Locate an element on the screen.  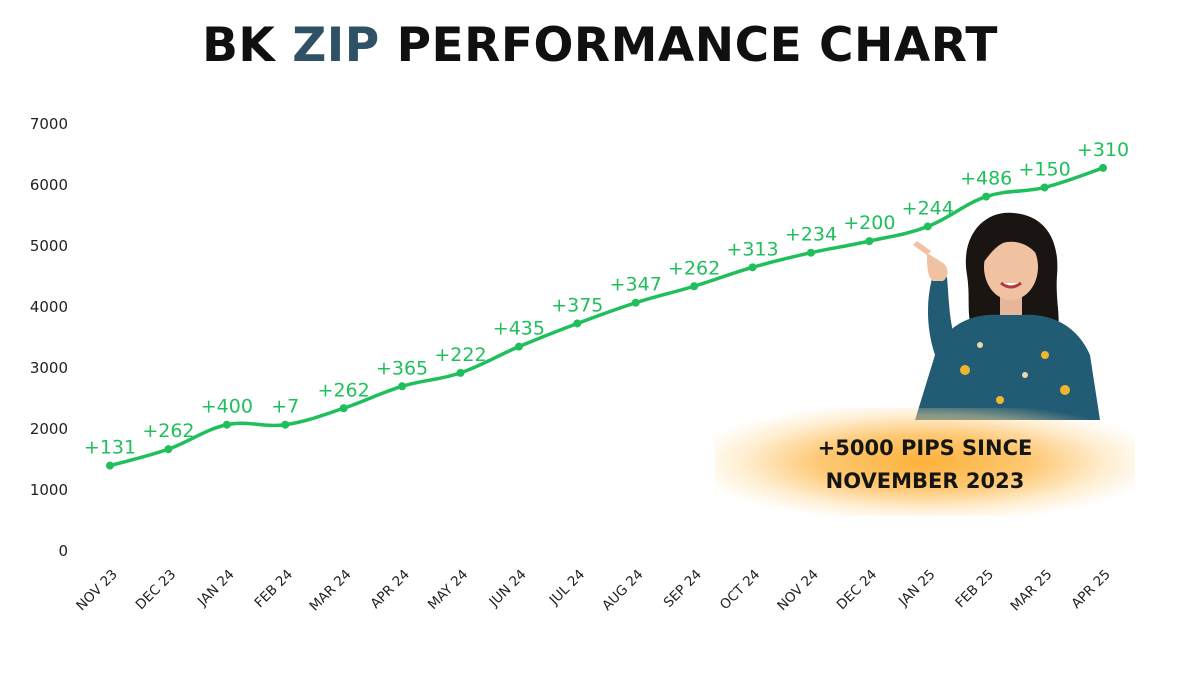
x-tick-label: JUN 24 is located at coordinates (508, 589).